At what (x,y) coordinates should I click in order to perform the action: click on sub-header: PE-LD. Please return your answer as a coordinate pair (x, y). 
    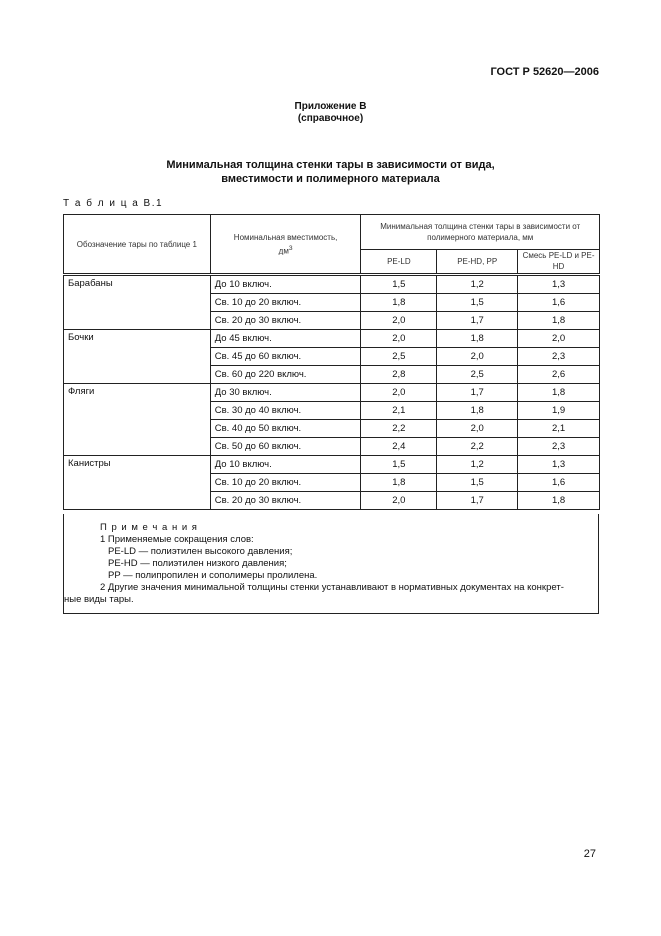
    Looking at the image, I should click on (399, 262).